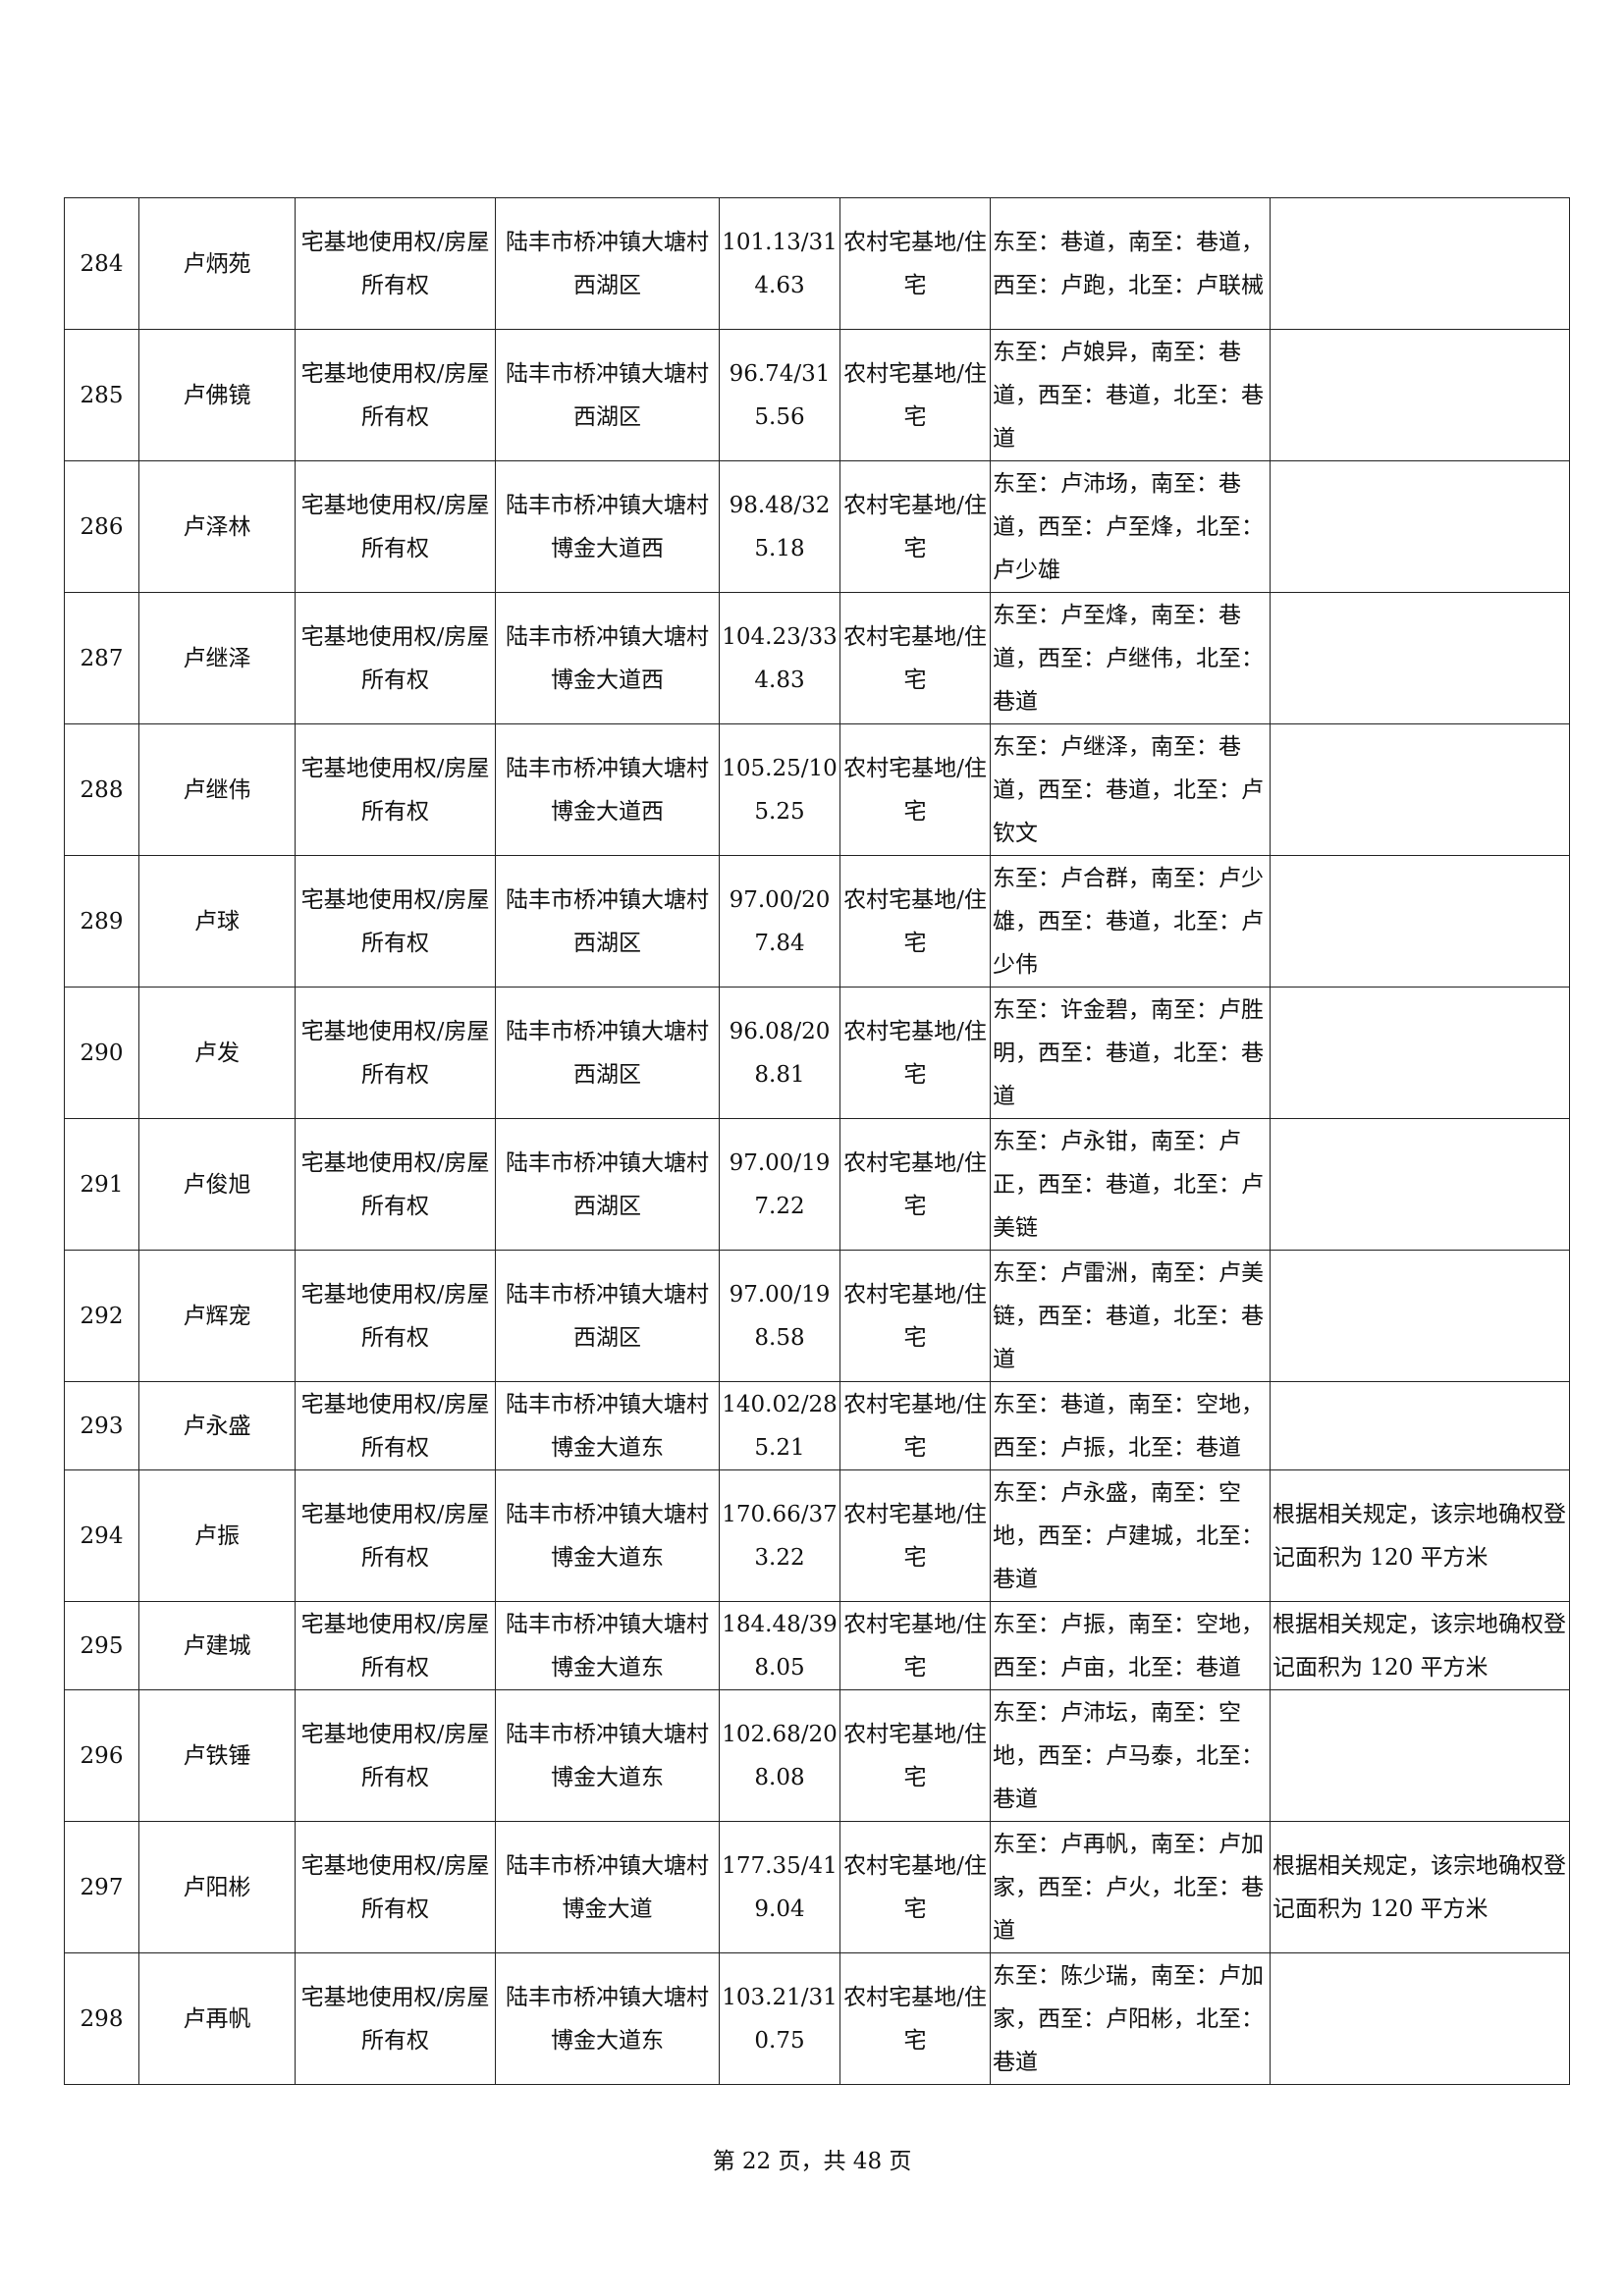  What do you see at coordinates (101, 921) in the screenshot?
I see `cell-row-number: 289` at bounding box center [101, 921].